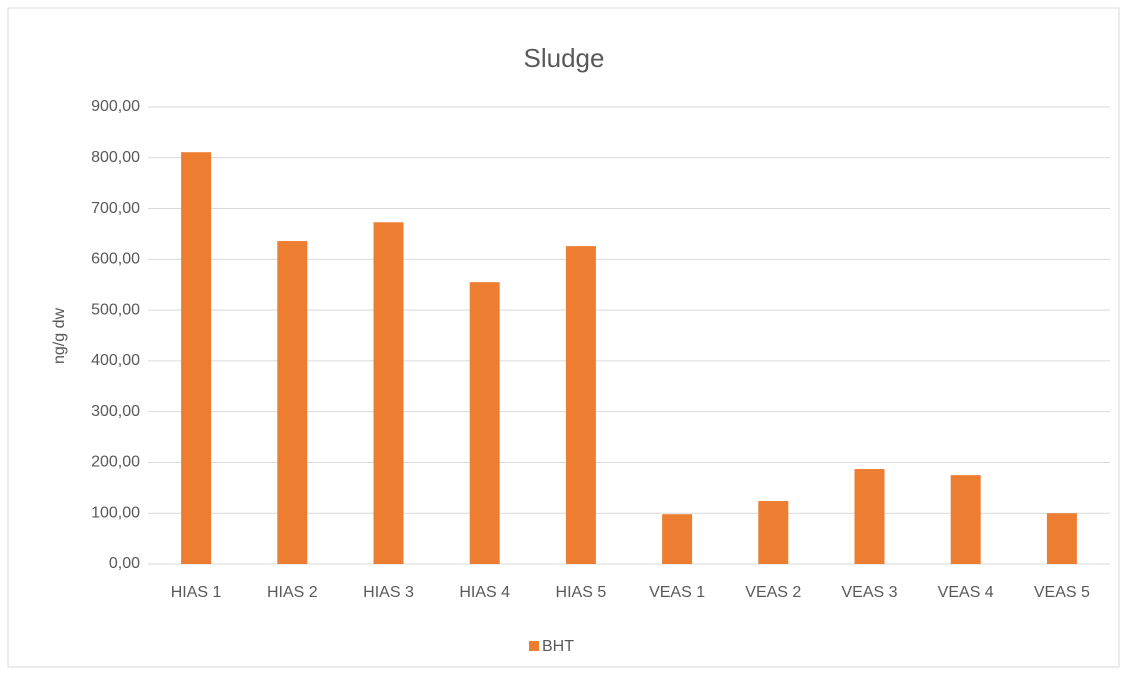 Image resolution: width=1127 pixels, height=676 pixels. What do you see at coordinates (196, 592) in the screenshot?
I see `x-tick-label: HIAS 1` at bounding box center [196, 592].